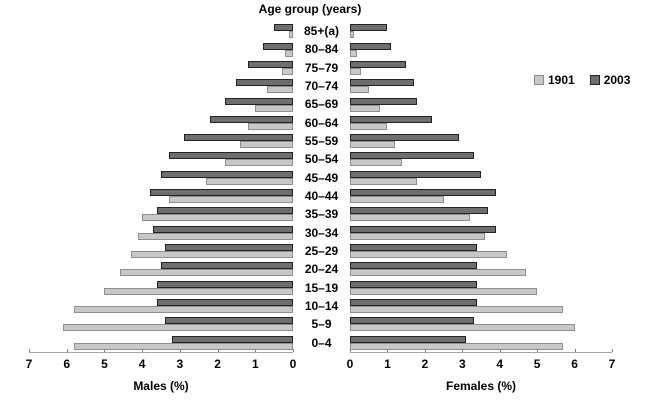 The height and width of the screenshot is (402, 670). Describe the element at coordinates (321, 122) in the screenshot. I see `age-label: 60–64` at that location.